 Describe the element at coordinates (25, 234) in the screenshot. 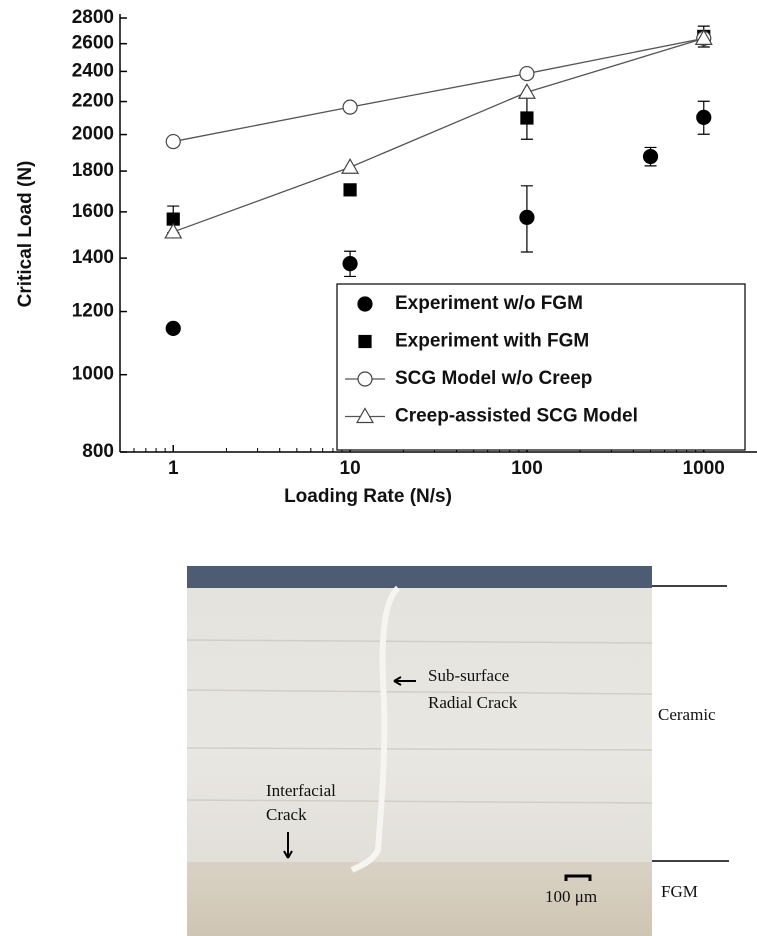

I see `y-axis-label: Critical Load (N)` at that location.